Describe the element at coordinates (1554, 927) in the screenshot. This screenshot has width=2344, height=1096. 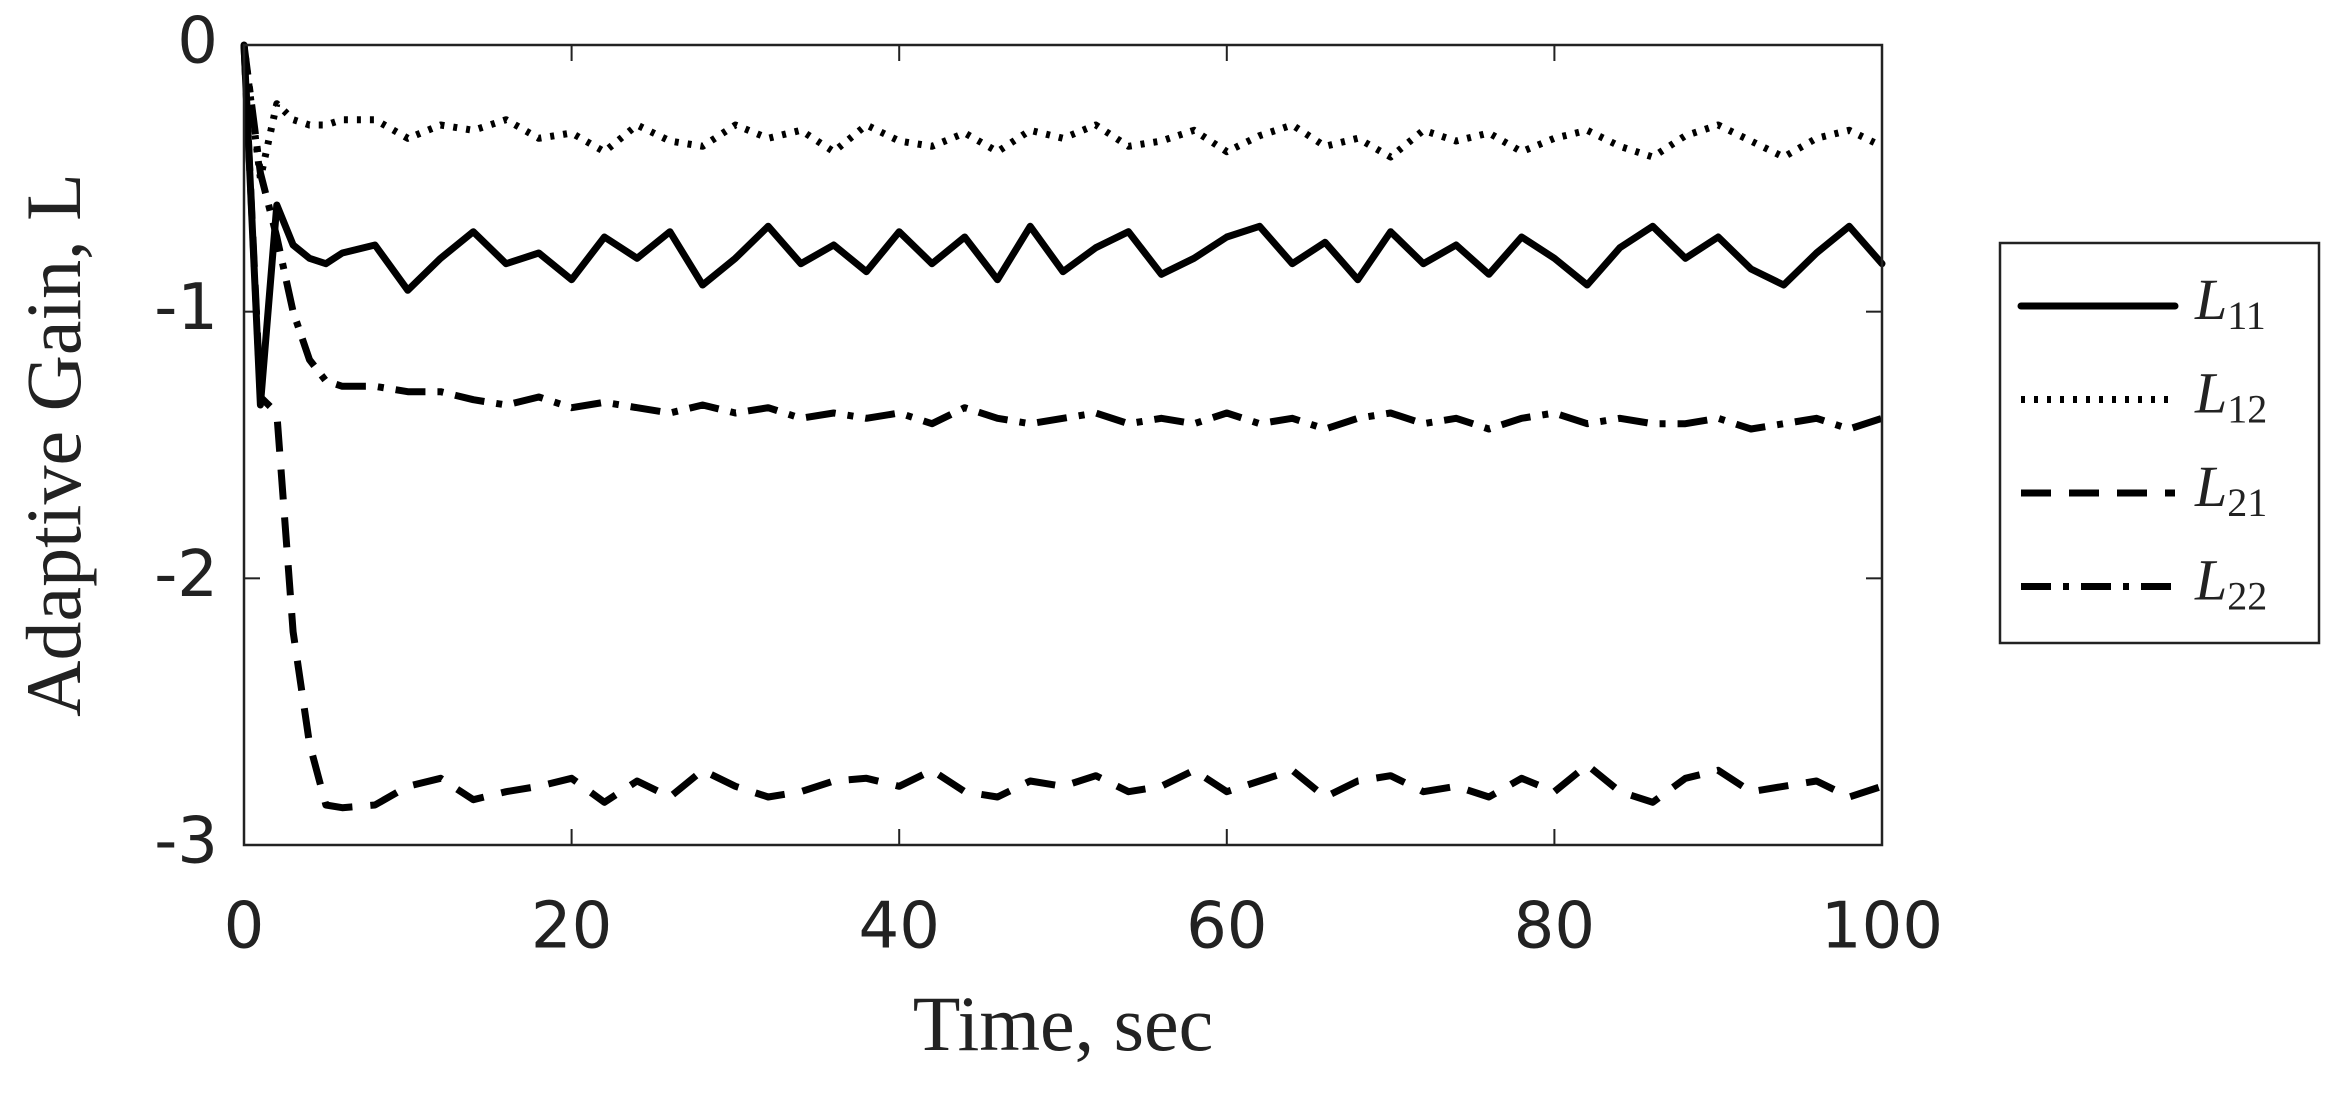
I see `x-tick-label: 80` at that location.